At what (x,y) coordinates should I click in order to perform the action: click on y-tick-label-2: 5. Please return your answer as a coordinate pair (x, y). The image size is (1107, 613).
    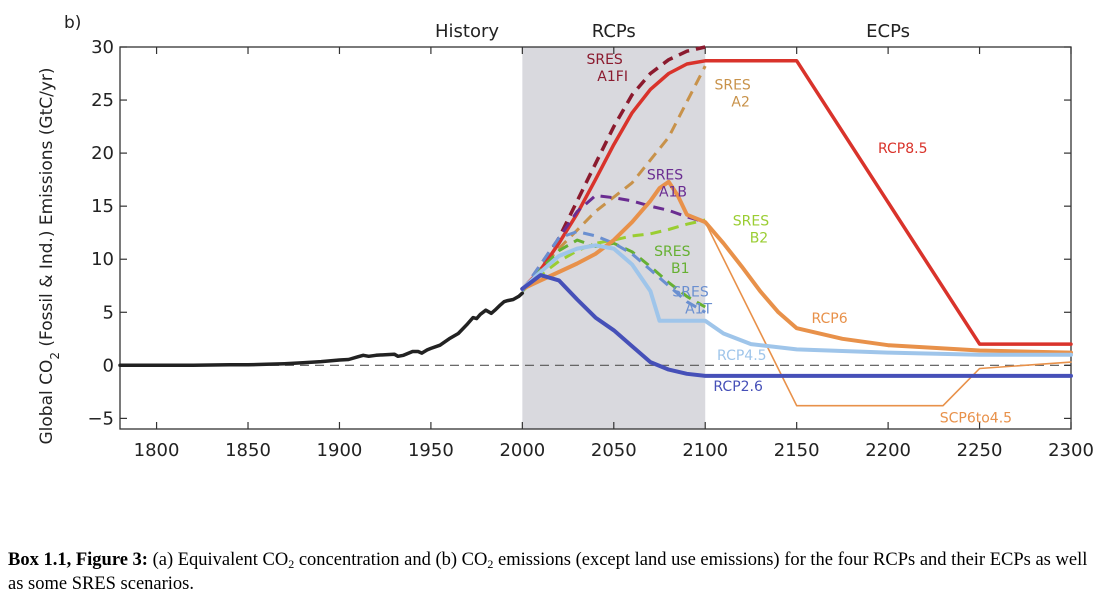
    Looking at the image, I should click on (108, 312).